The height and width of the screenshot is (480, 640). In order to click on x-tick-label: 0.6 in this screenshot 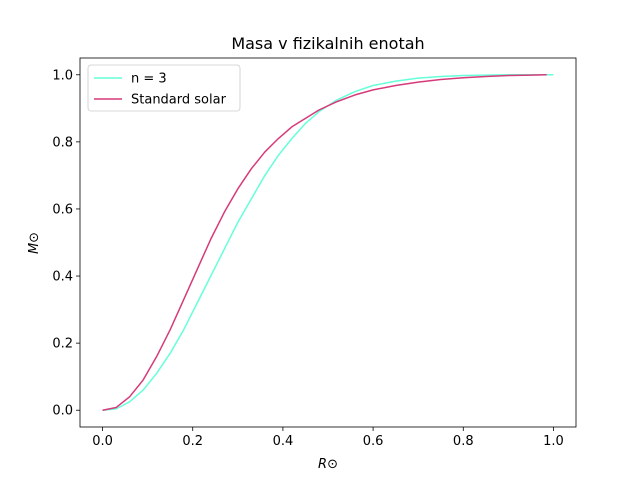, I will do `click(373, 441)`.